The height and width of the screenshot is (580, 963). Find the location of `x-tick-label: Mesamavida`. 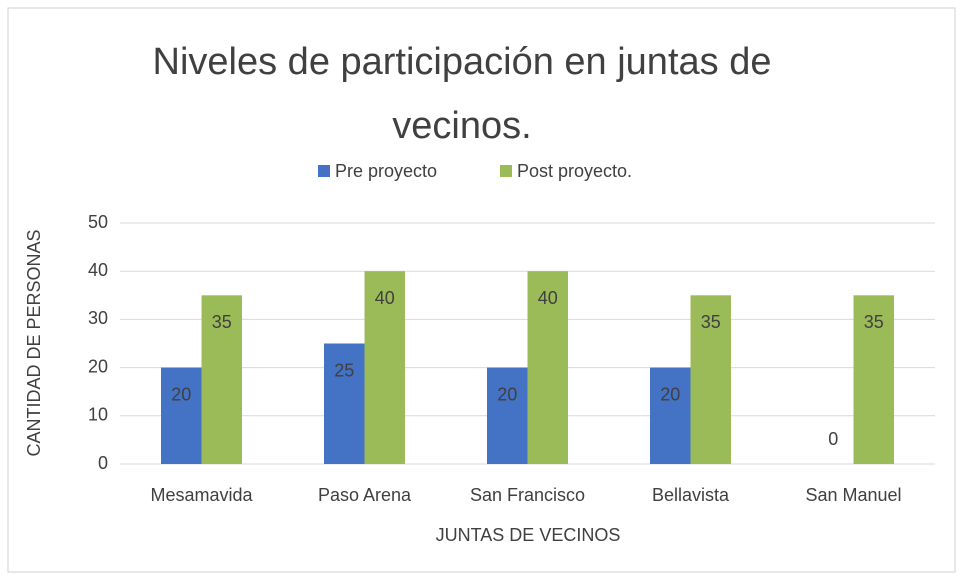

x-tick-label: Mesamavida is located at coordinates (201, 495).